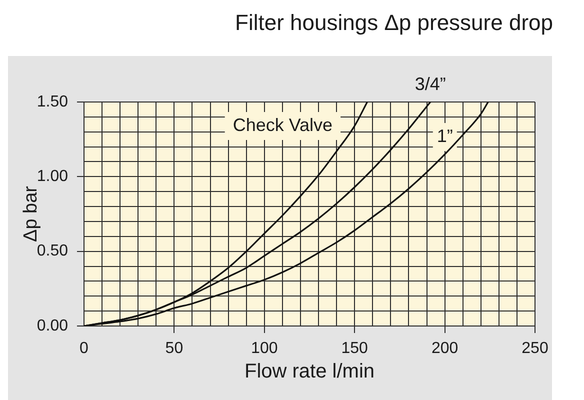 This screenshot has height=400, width=584. Describe the element at coordinates (52, 101) in the screenshot. I see `y-tick-label: 1.50` at that location.